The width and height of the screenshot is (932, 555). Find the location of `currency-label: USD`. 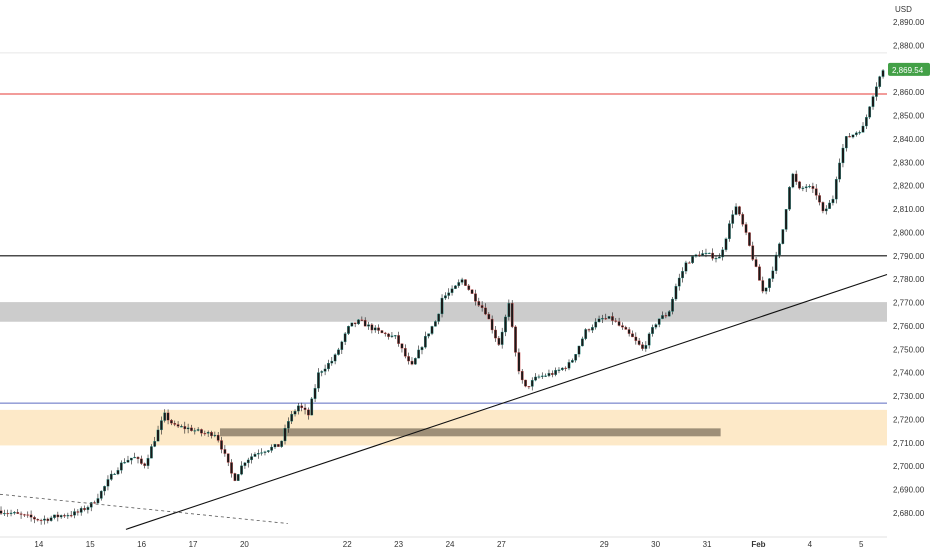

currency-label: USD is located at coordinates (903, 9).